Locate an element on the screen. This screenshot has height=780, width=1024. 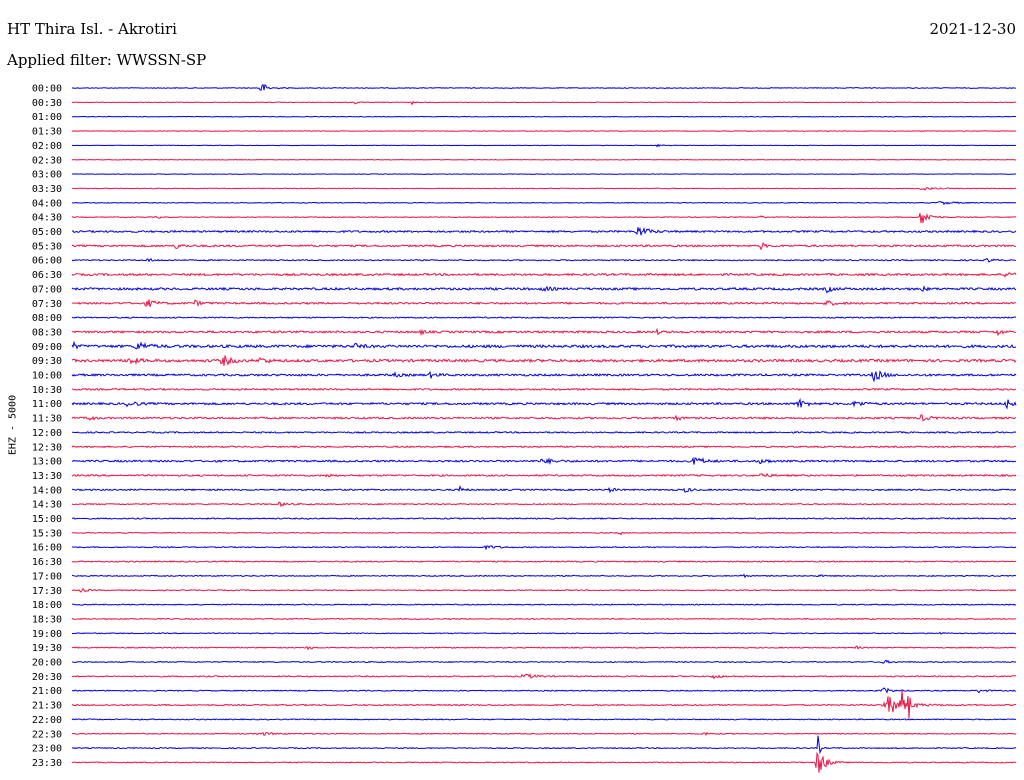
time-label: 14:30 is located at coordinates (47, 505).